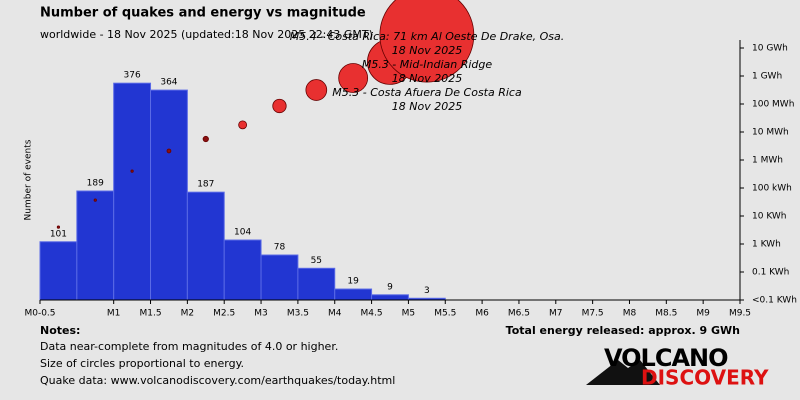 The height and width of the screenshot is (400, 800). Describe the element at coordinates (58, 234) in the screenshot. I see `bar-value-label: 101` at that location.